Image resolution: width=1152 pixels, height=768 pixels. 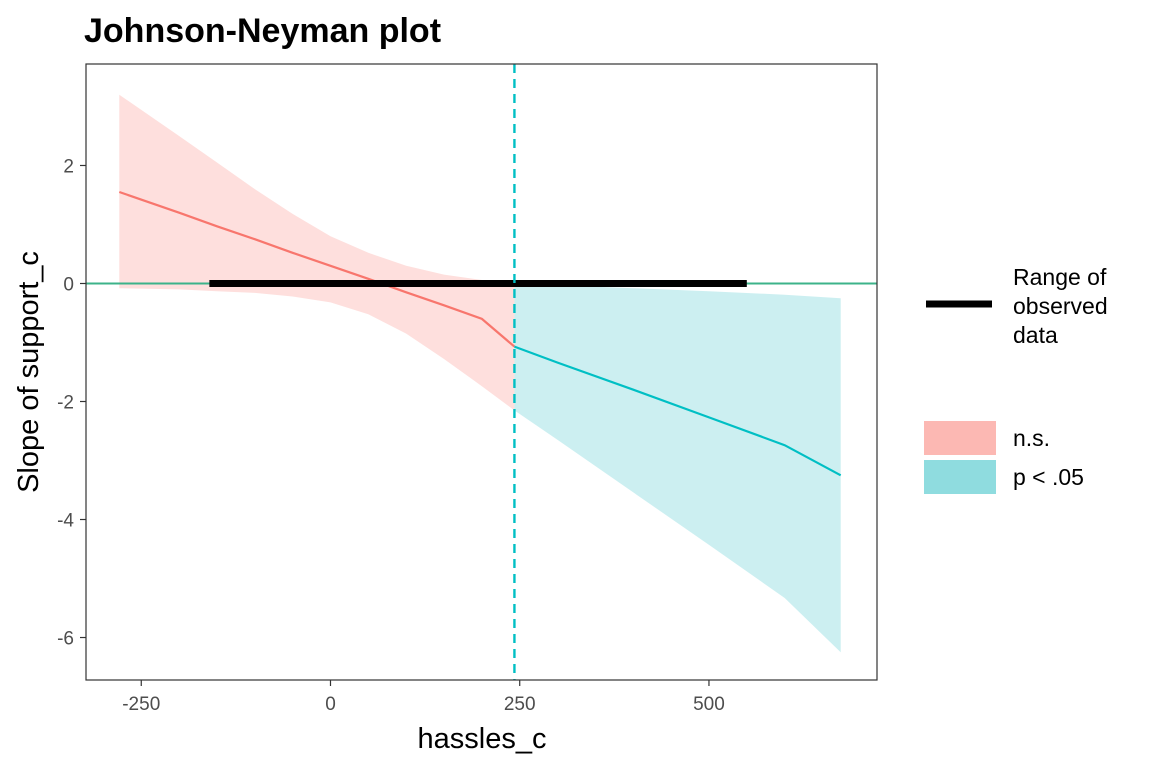 I want to click on significant-confidence-band, so click(x=677, y=468).